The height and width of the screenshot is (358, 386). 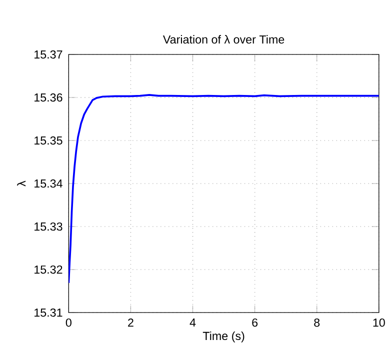 I want to click on y-tick-label: 15.31, so click(x=48, y=312).